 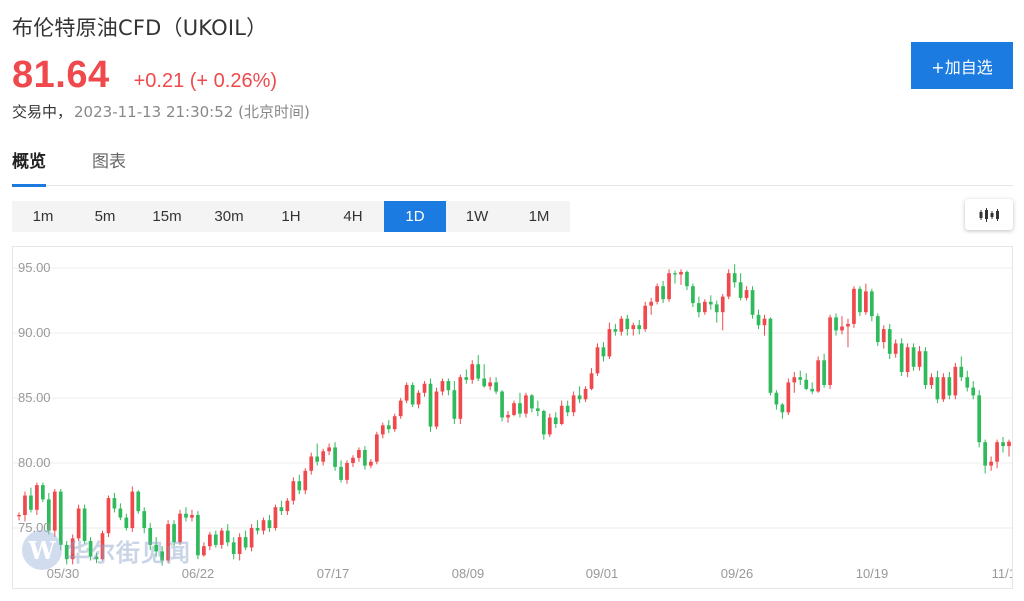 I want to click on x-tick-label: 07/17, so click(x=333, y=573).